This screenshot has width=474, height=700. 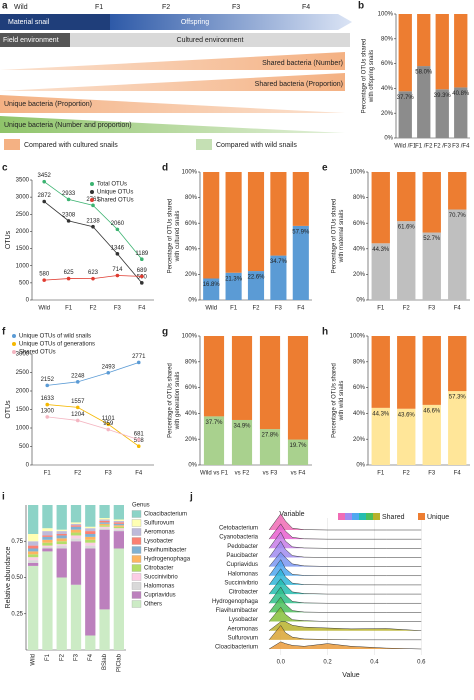 I want to click on panel-label: h, so click(x=325, y=332).